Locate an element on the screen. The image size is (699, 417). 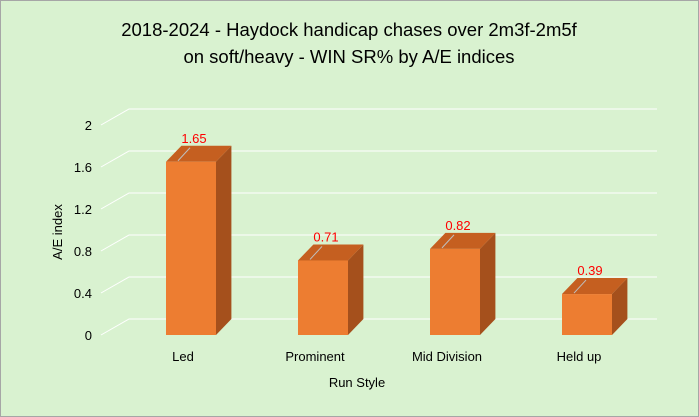
data-label: 0.39 is located at coordinates (589, 270).